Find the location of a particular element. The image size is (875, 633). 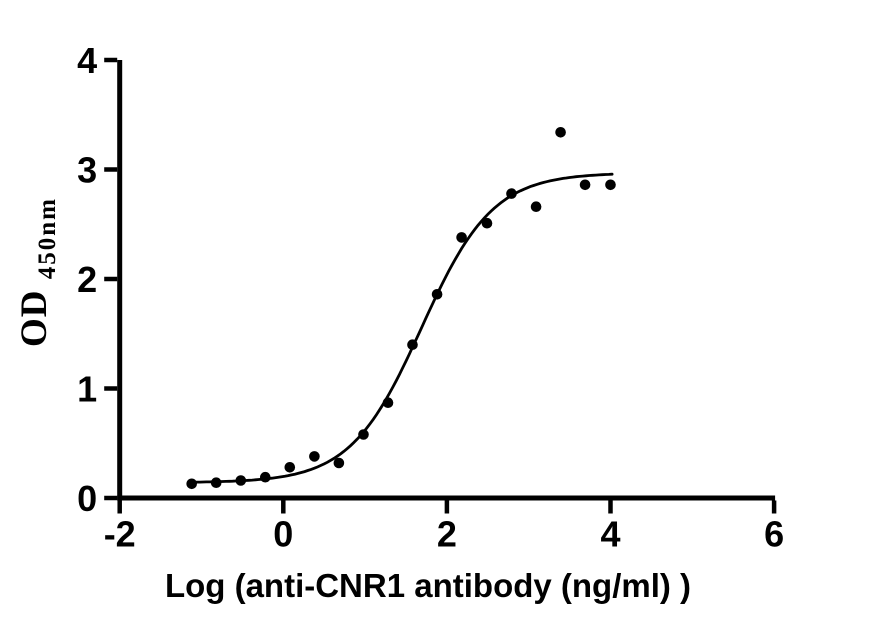

x-axis-tick-label: 2 is located at coordinates (447, 534).